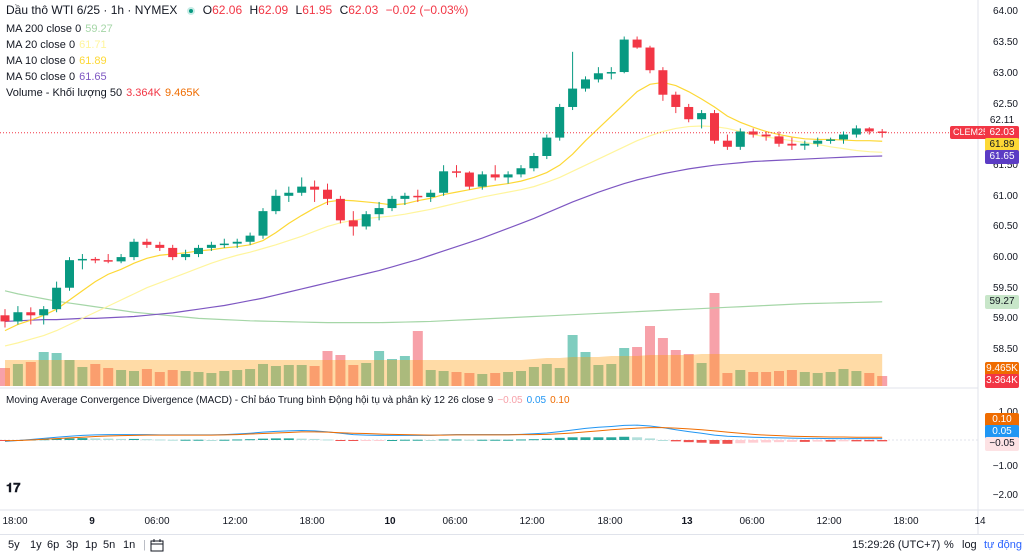 Image resolution: width=1024 pixels, height=555 pixels. What do you see at coordinates (91, 545) in the screenshot?
I see `timeframe-1m: 1p` at bounding box center [91, 545].